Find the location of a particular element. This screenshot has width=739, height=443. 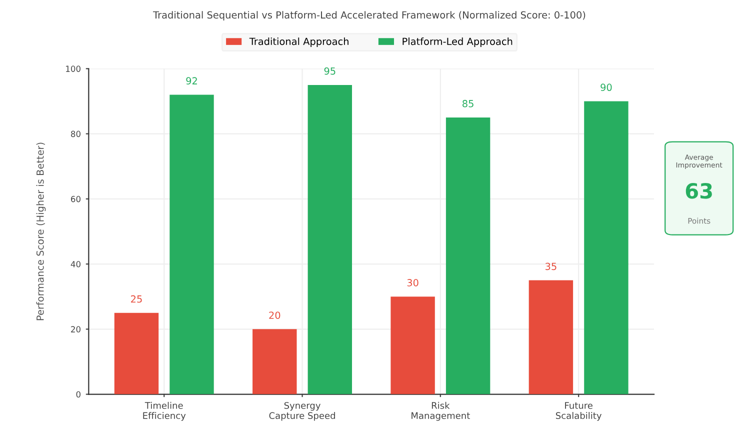

data-label: 85 is located at coordinates (468, 104).